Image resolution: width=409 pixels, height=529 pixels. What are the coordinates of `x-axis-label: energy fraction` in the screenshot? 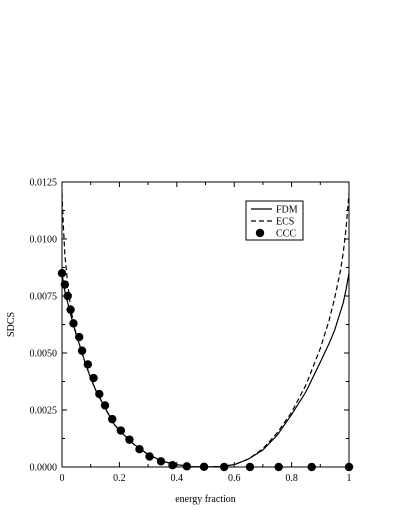 It's located at (205, 499).